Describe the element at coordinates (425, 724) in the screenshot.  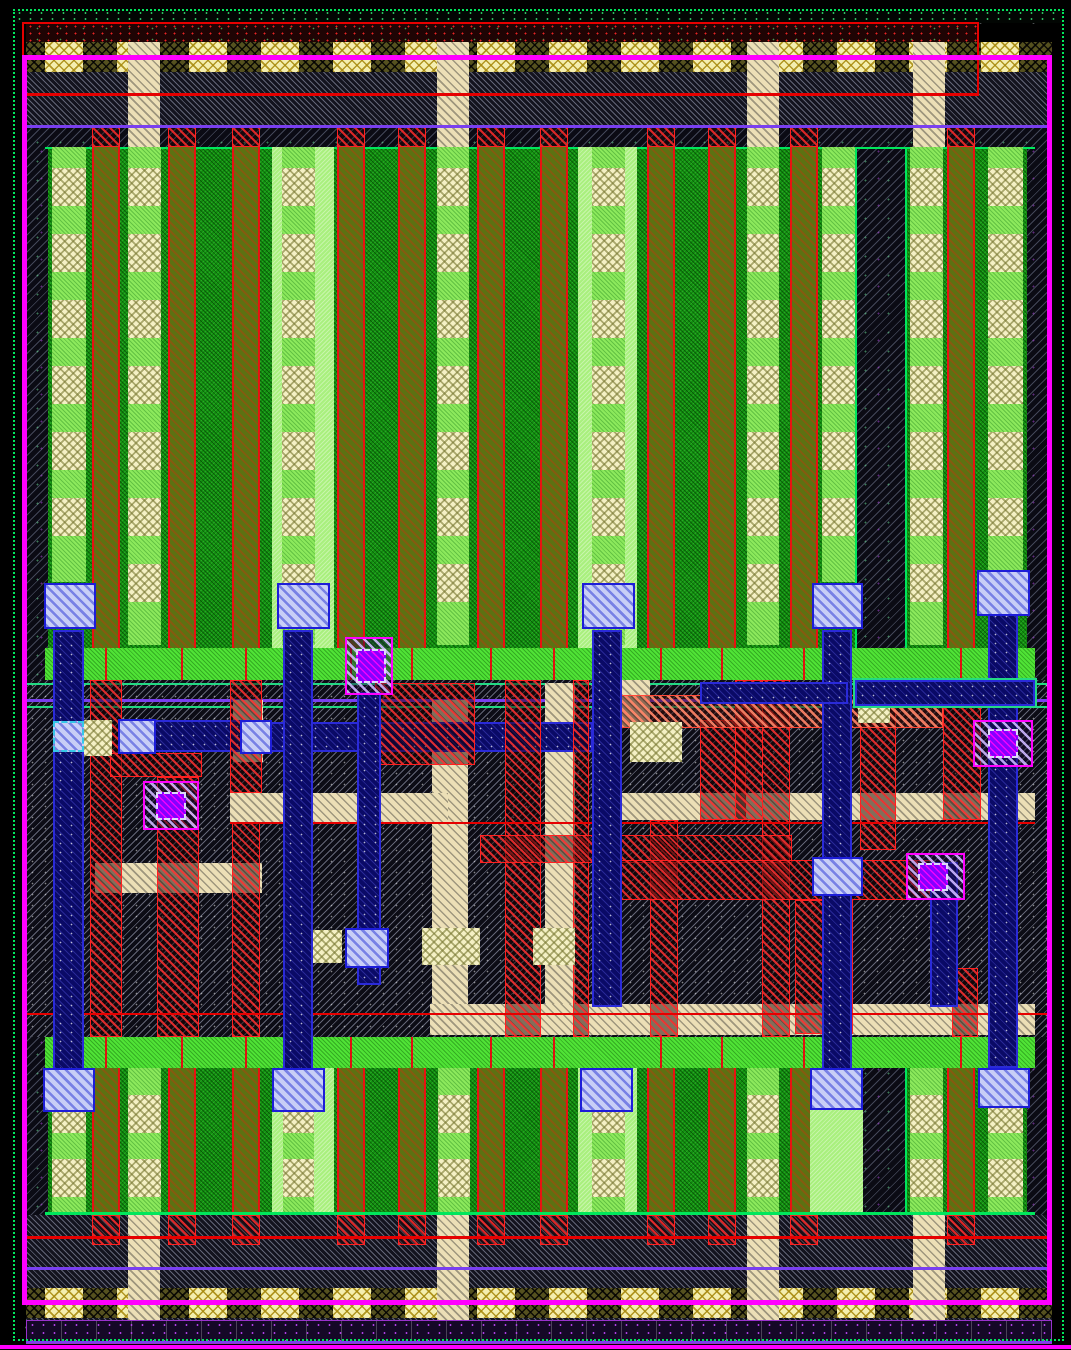
I see `redpoly` at that location.